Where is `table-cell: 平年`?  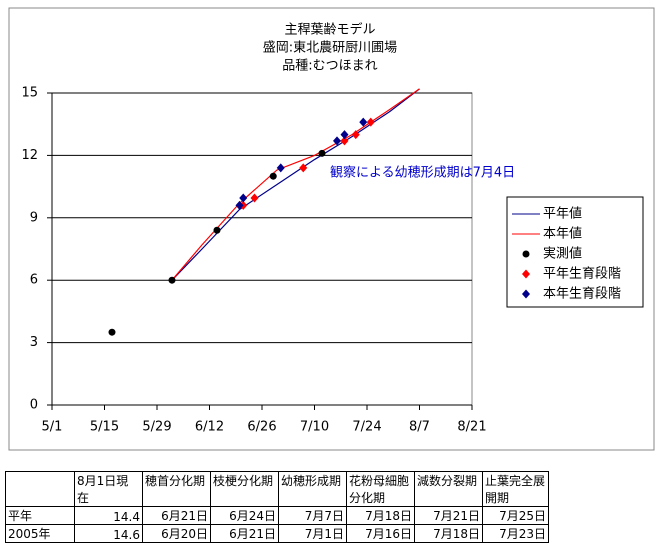
table-cell: 平年 is located at coordinates (40, 515).